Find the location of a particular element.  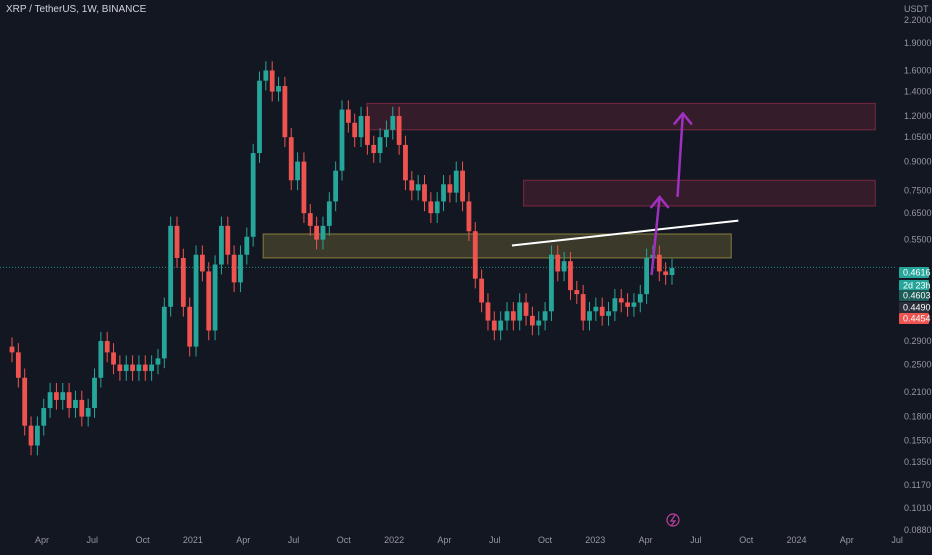

price-badge-label: 2d 23h is located at coordinates (917, 286).